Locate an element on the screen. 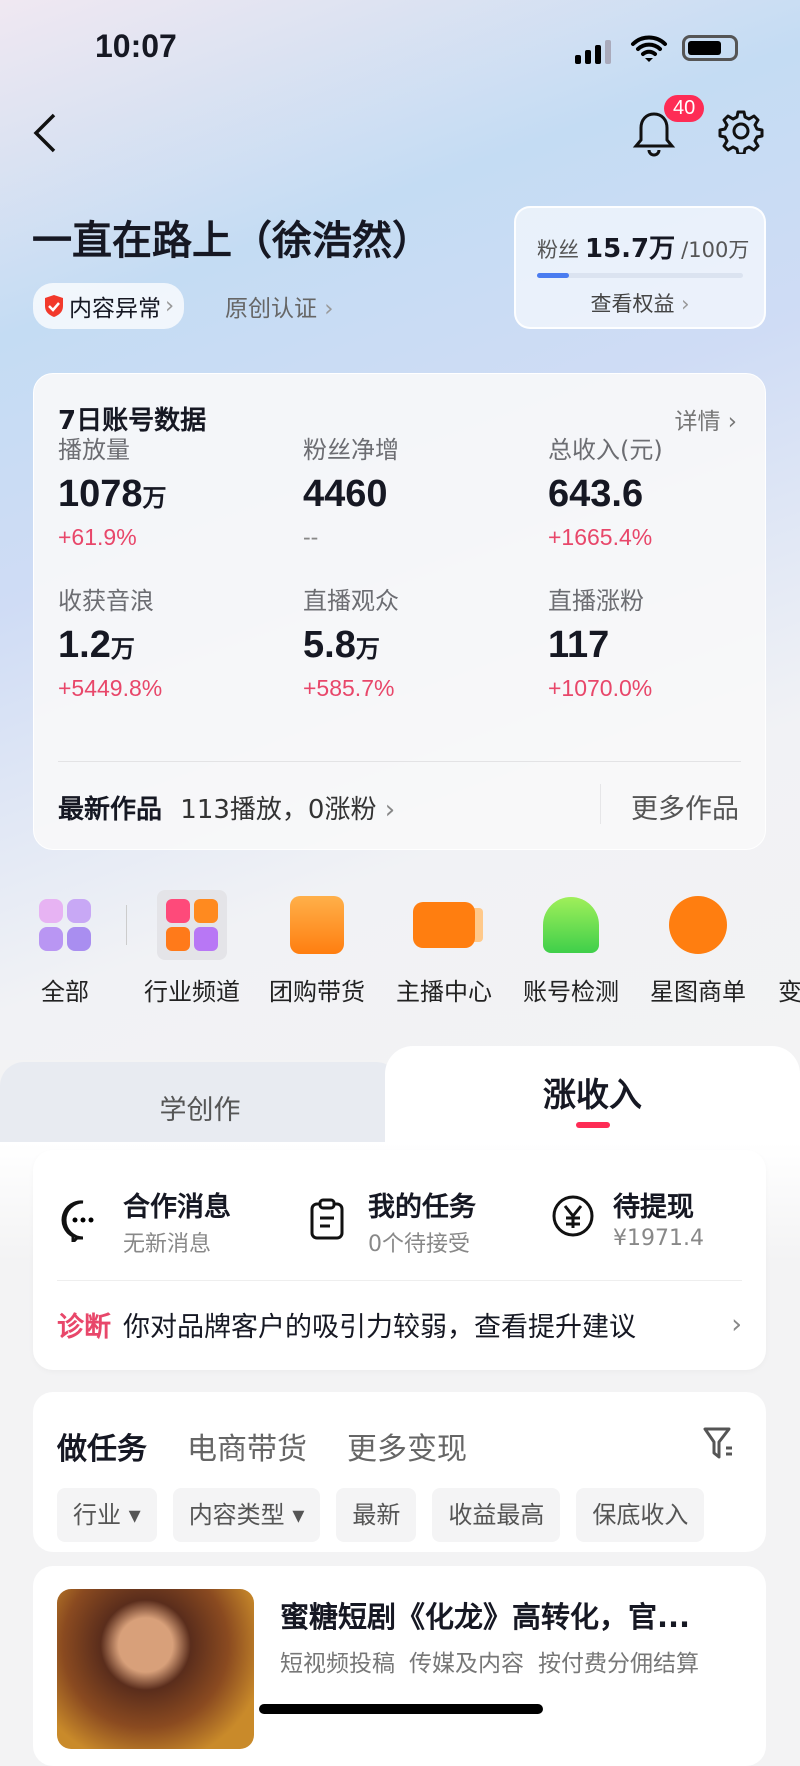 The image size is (800, 1766). fans-card: 粉丝 15.7万 /100万 查看权益 › is located at coordinates (640, 267).